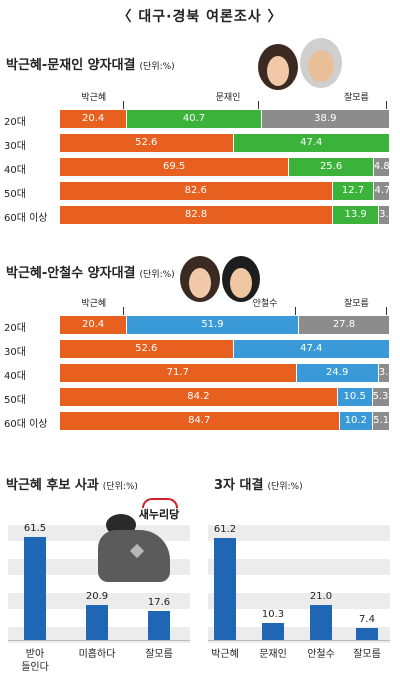 This screenshot has width=400, height=690. I want to click on bar-segment: 38.9, so click(325, 119).